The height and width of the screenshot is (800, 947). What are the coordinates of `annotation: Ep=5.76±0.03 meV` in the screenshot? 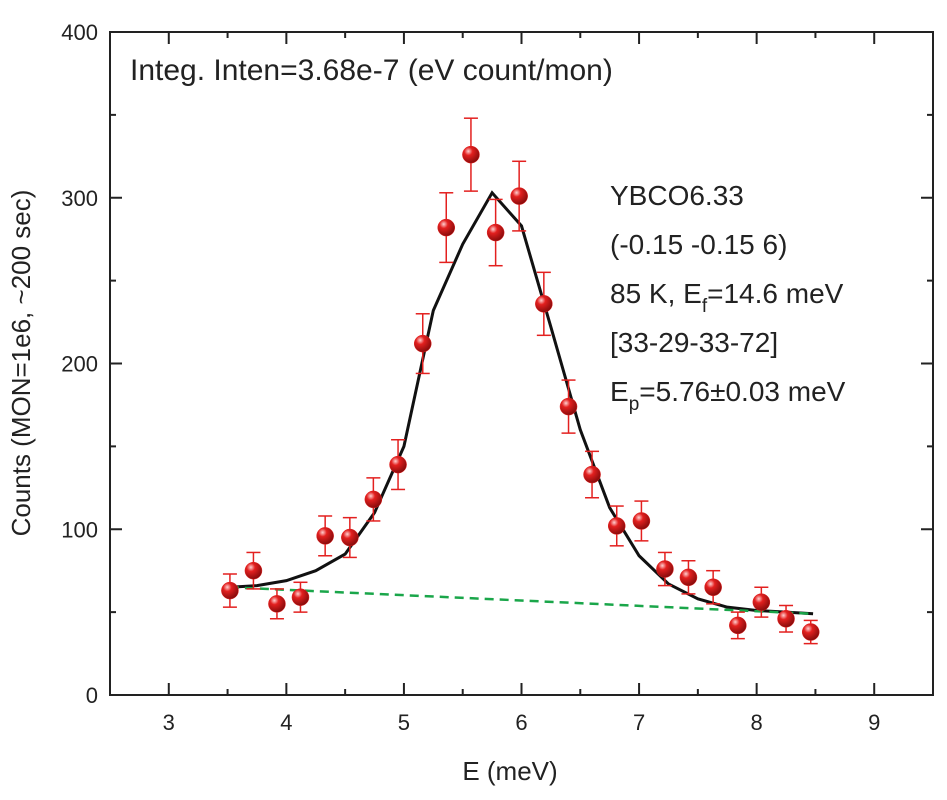 It's located at (728, 395).